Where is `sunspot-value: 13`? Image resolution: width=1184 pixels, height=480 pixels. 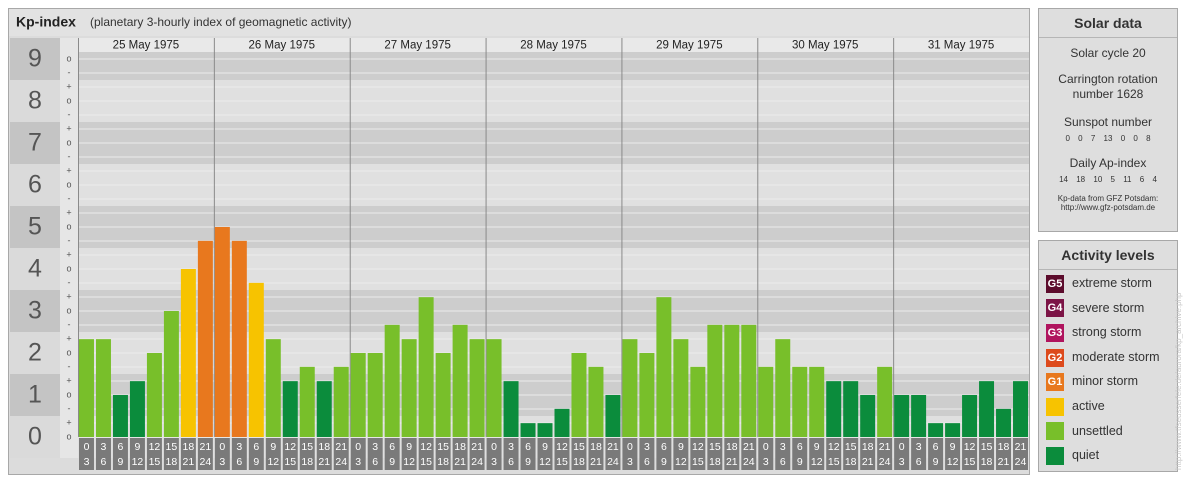
sunspot-value: 13 is located at coordinates (1108, 138).